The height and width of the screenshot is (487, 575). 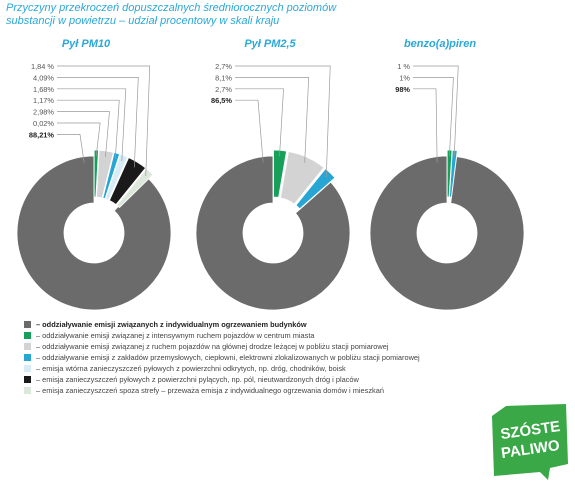 I want to click on chart-3-title: benzo(a)piren, so click(x=440, y=44).